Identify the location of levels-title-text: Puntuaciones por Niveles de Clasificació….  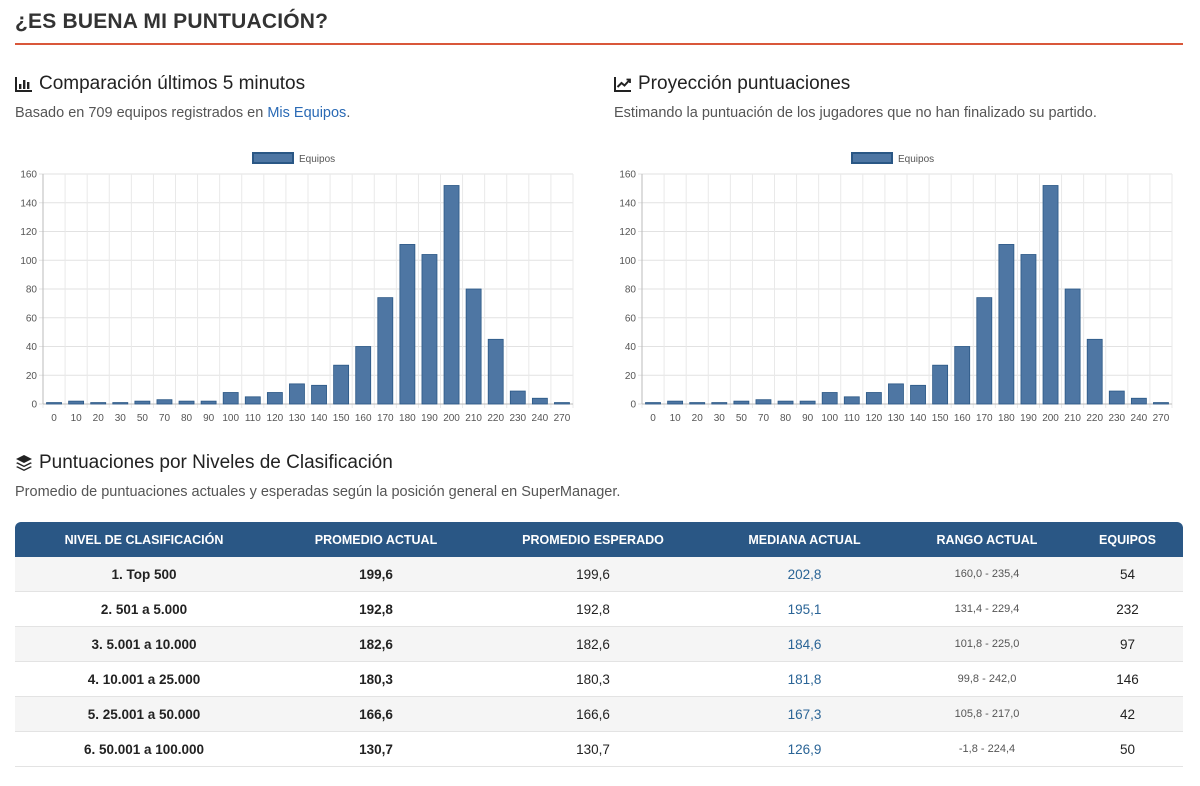
(216, 462).